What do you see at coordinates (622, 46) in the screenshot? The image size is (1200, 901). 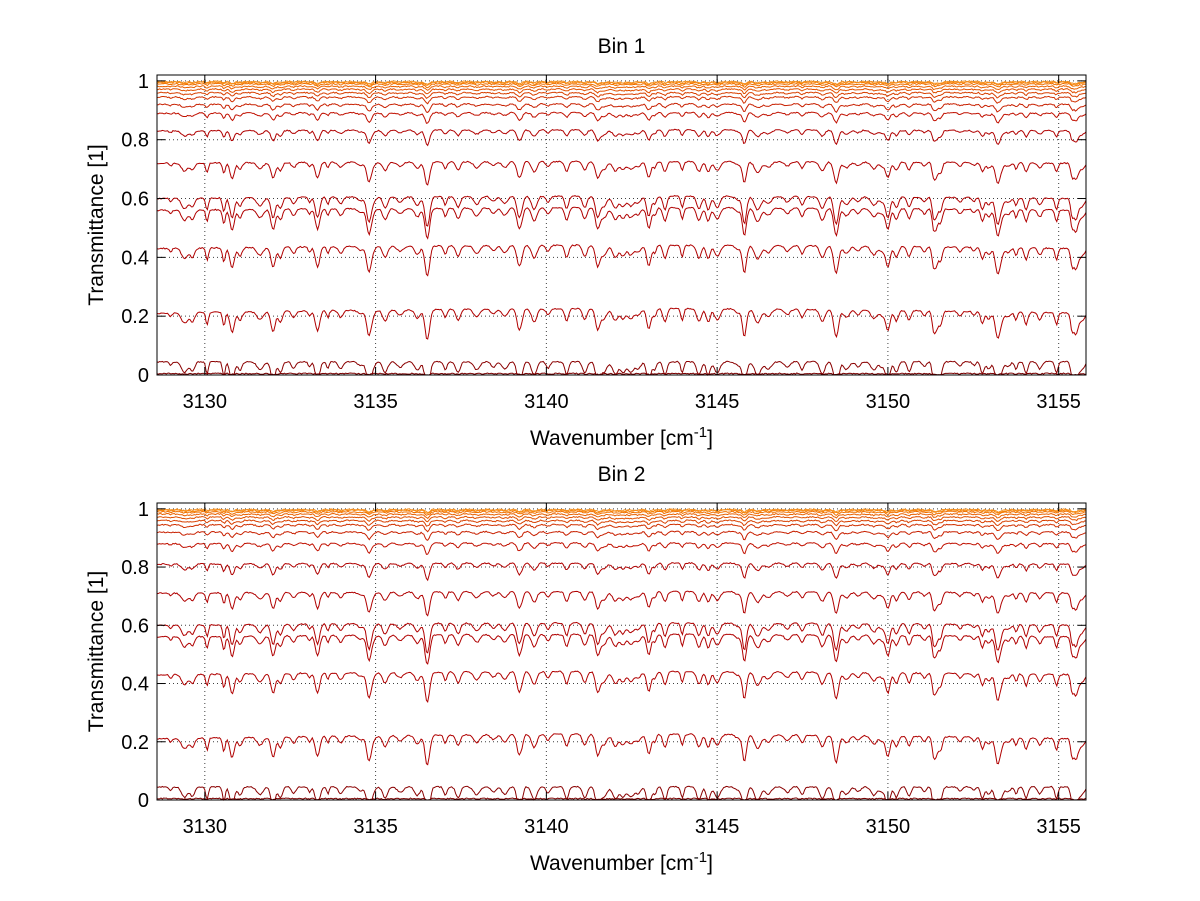 I see `plot-title: Bin 1` at bounding box center [622, 46].